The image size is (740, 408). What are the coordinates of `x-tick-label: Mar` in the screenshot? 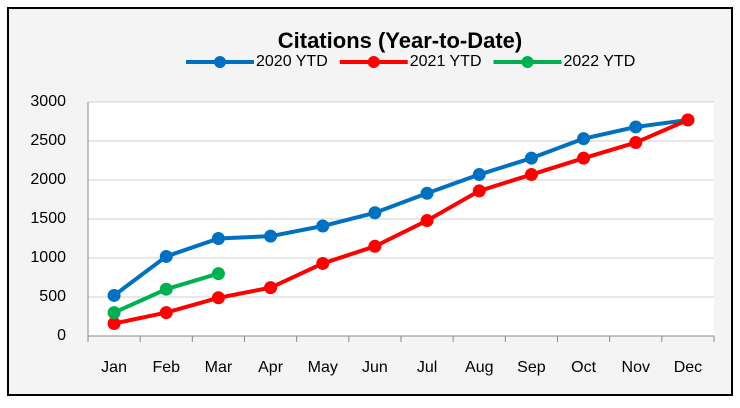 It's located at (219, 367).